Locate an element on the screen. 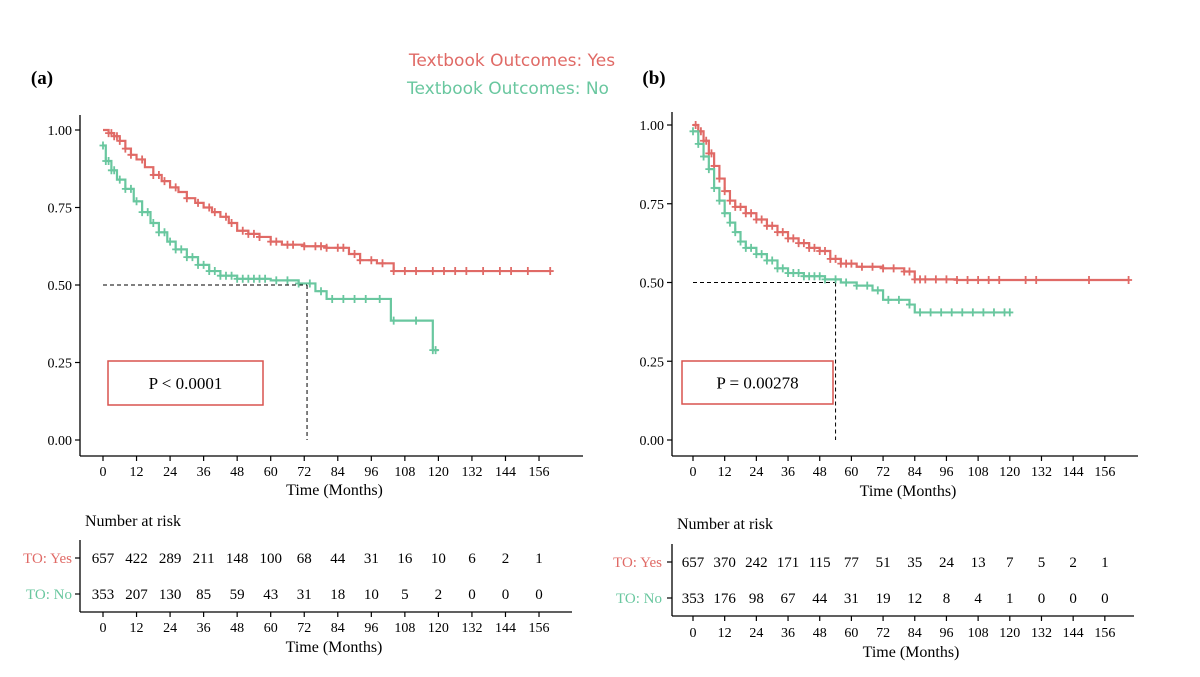 The image size is (1200, 677). x-tick-label: 144 is located at coordinates (1073, 472).